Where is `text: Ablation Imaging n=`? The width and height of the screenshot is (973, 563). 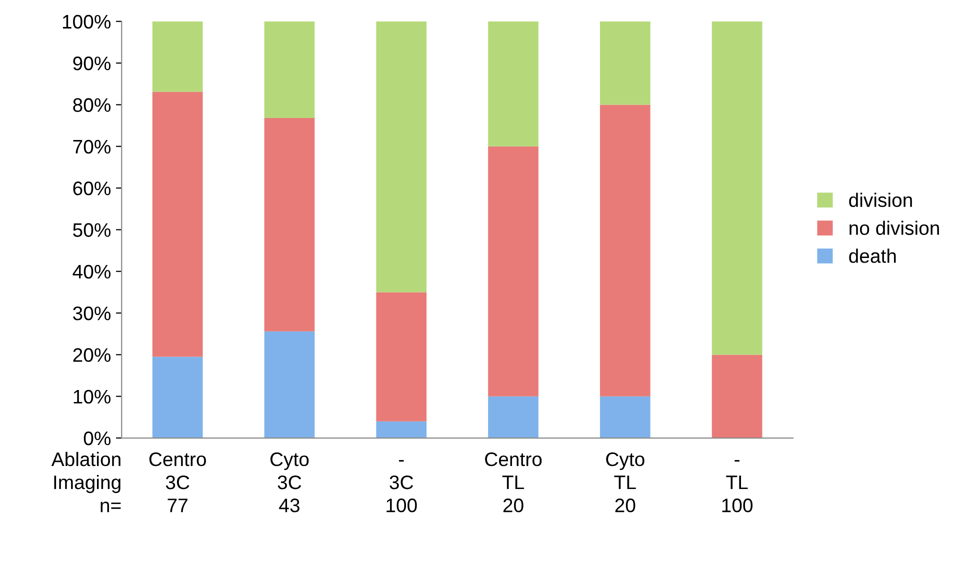 text: Ablation Imaging n= is located at coordinates (86, 482).